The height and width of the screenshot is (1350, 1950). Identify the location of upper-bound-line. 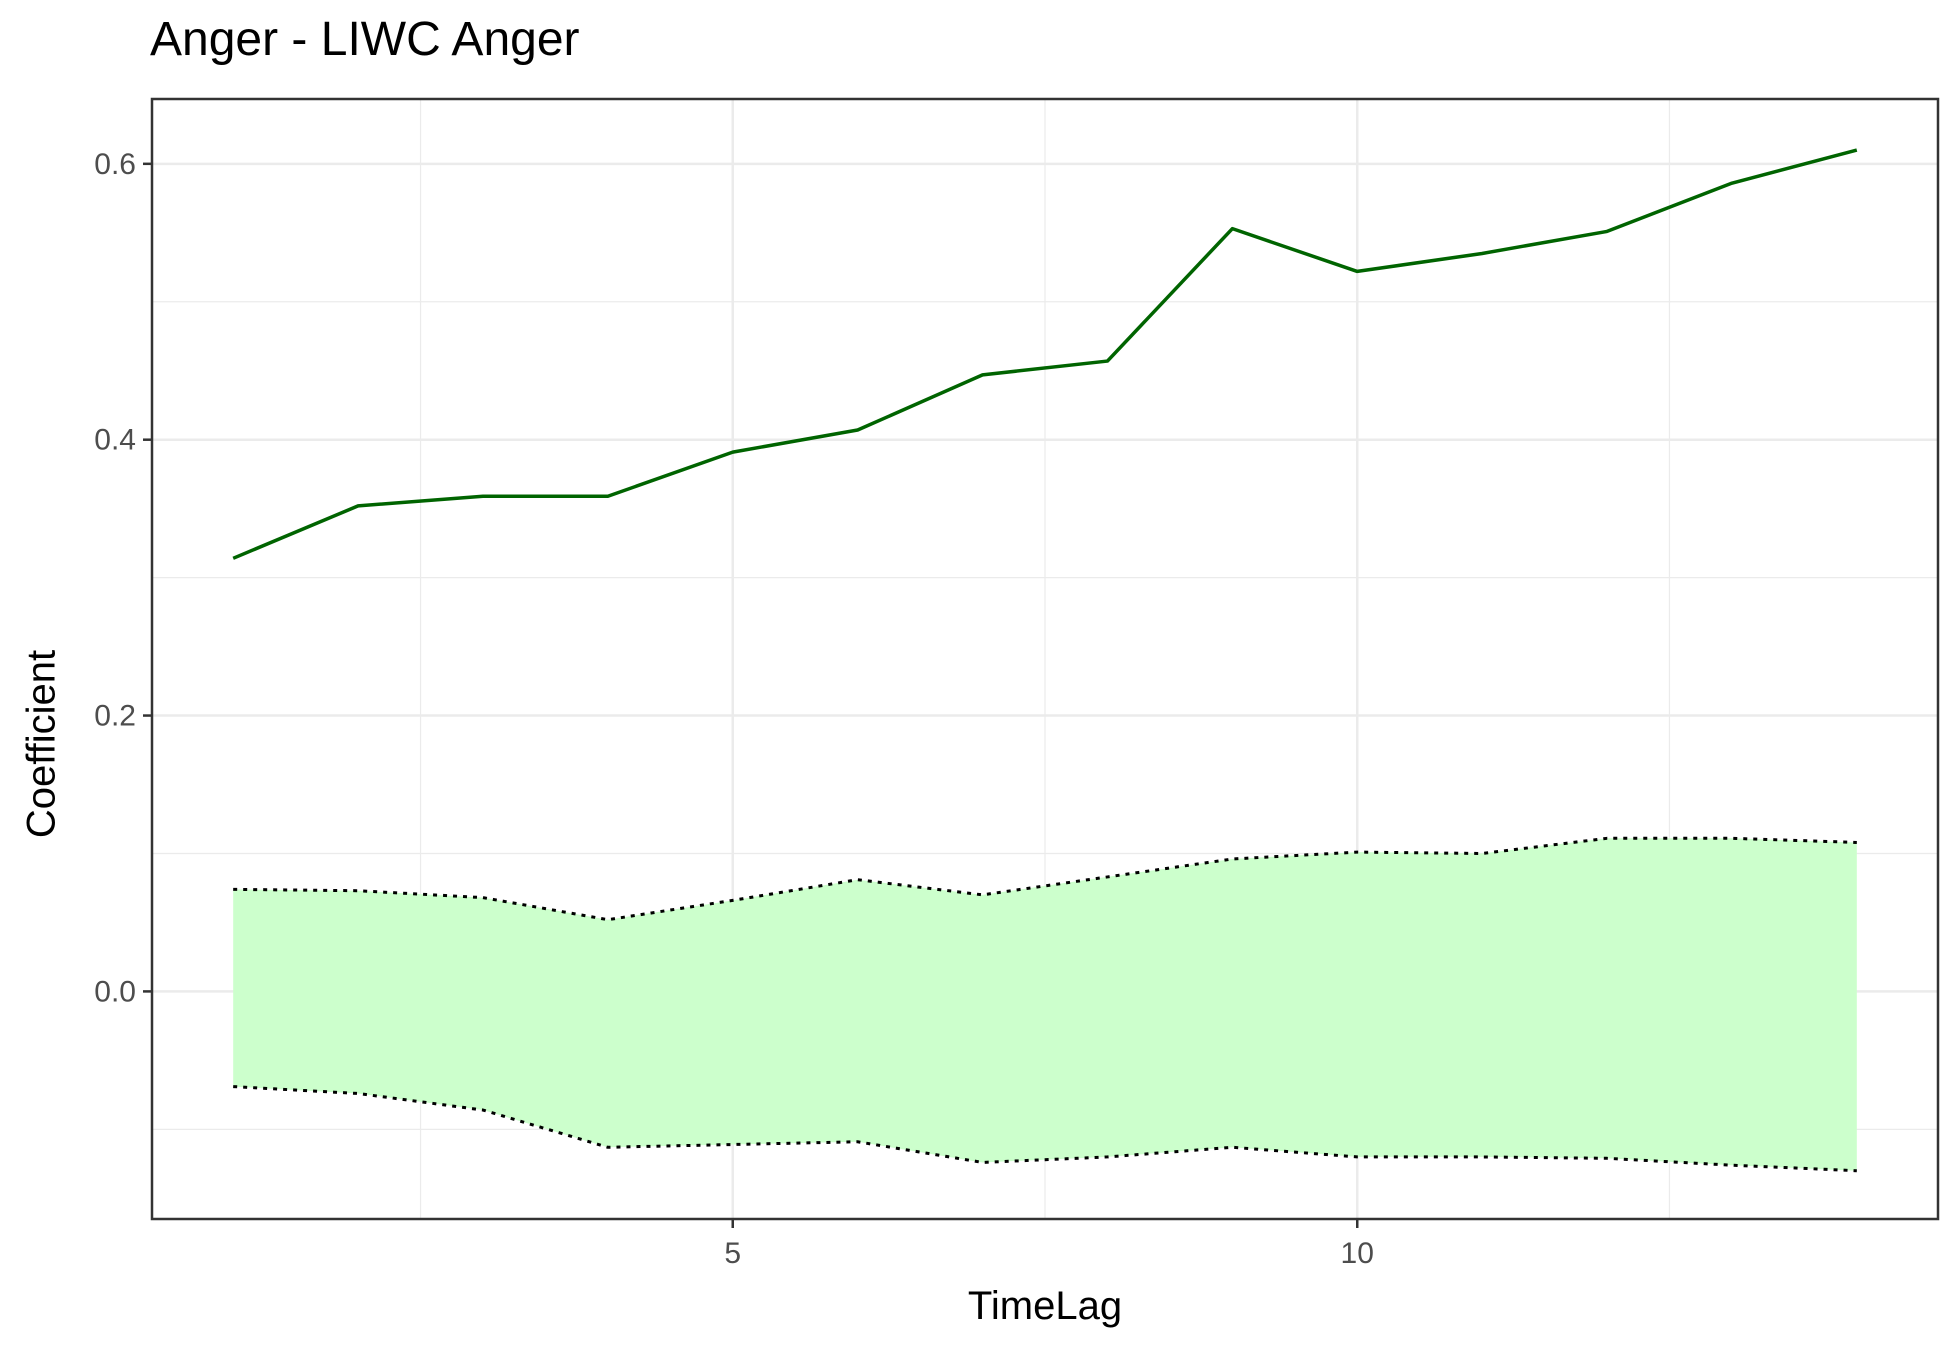
(1045, 879).